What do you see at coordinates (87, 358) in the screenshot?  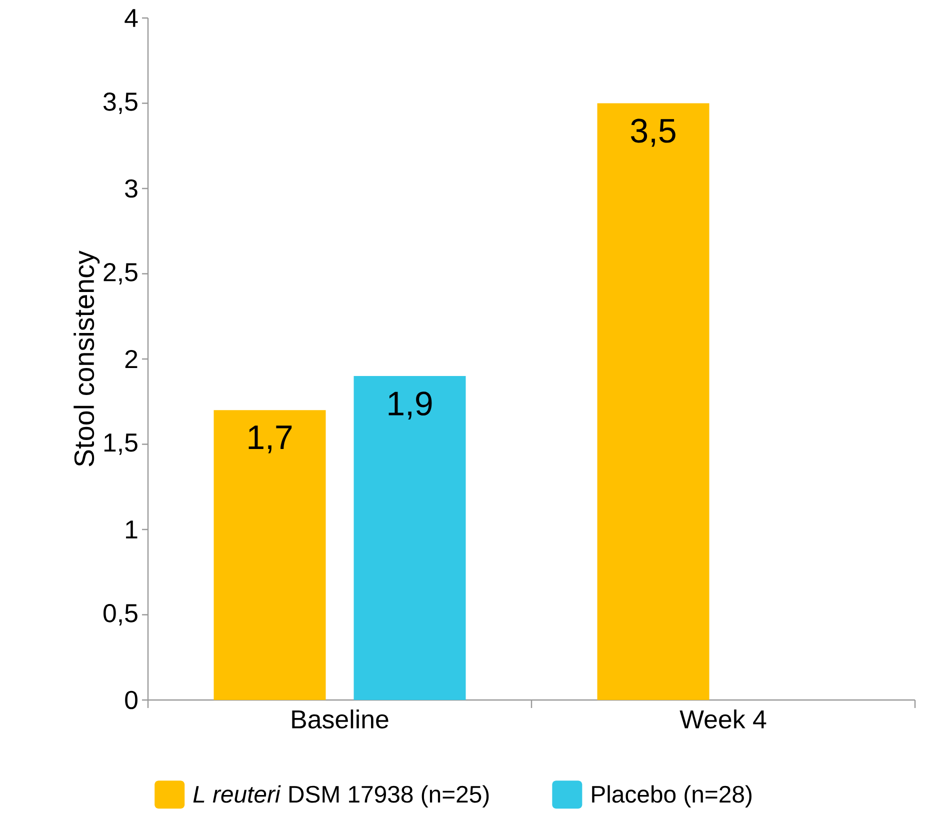 I see `y-axis-title: Stool consistency` at bounding box center [87, 358].